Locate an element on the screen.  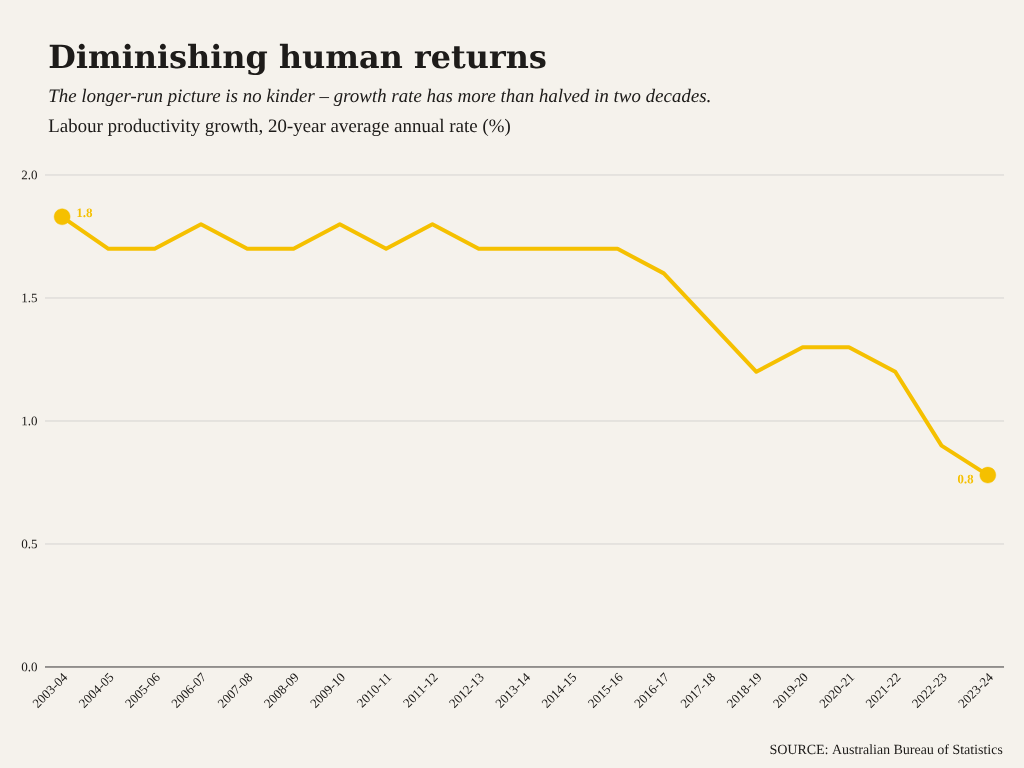
y-axis-title: Labour productivity growth, 20-year average annual rate (%) is located at coordinates (279, 127).